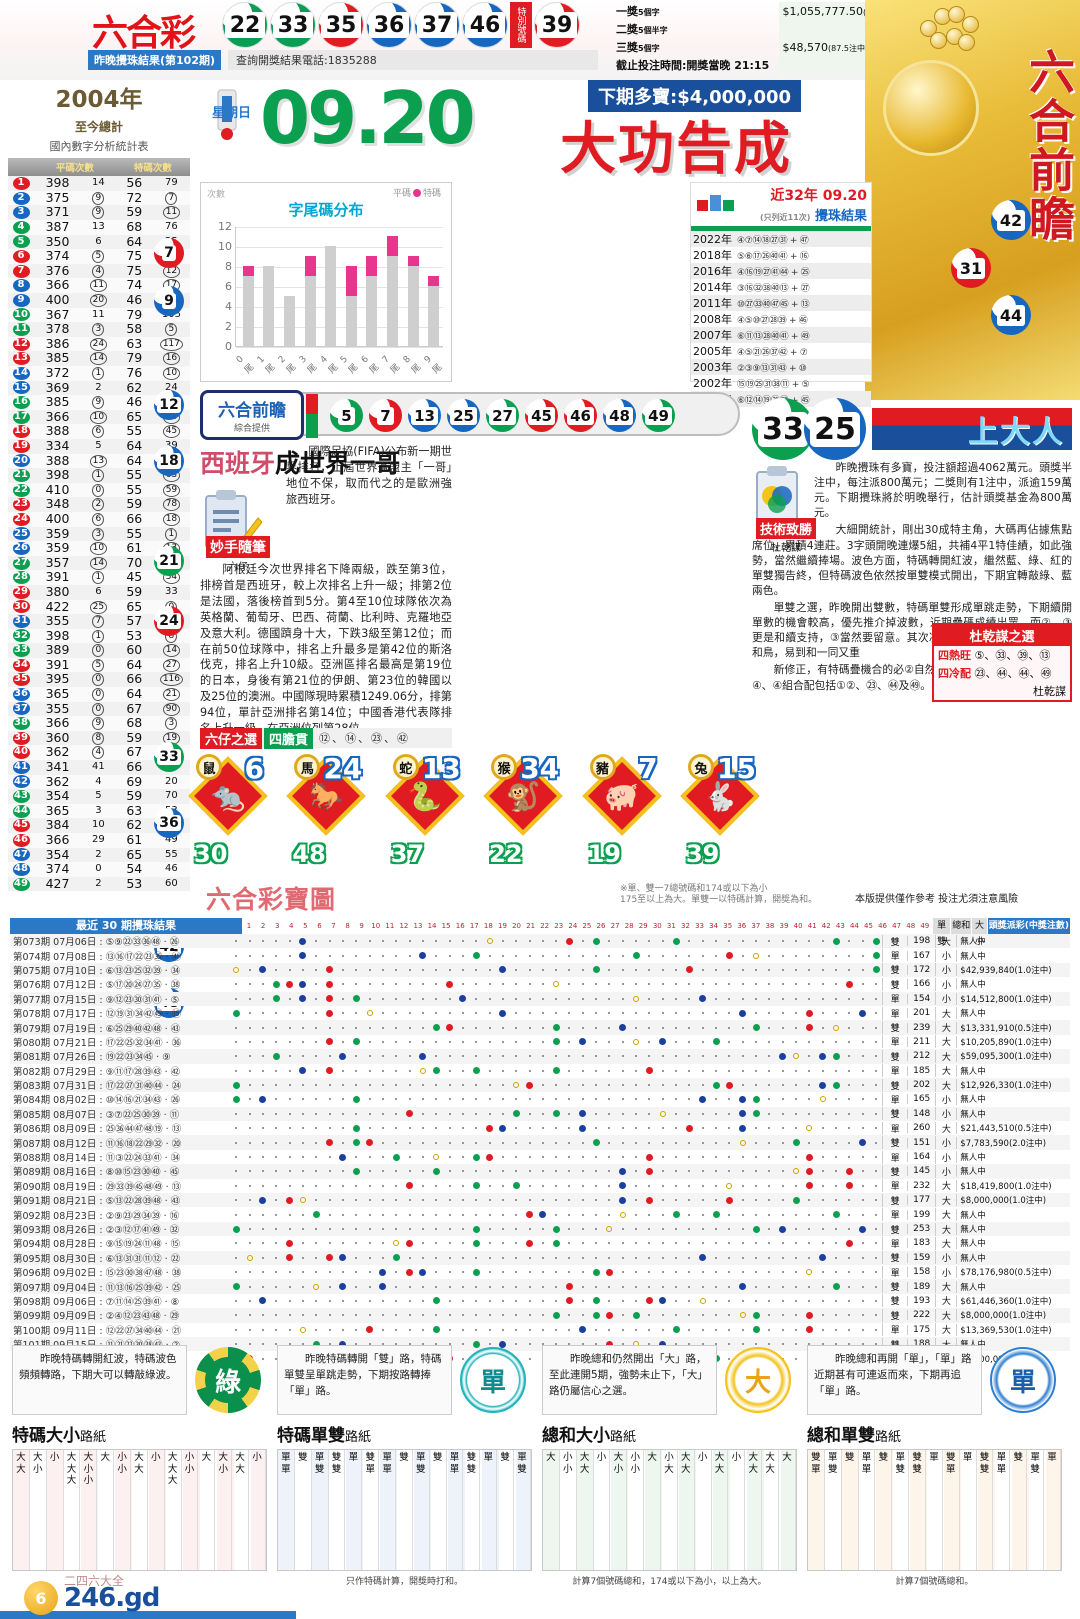 This screenshot has height=1619, width=1080. I want to click on site-logo-icon: 6, so click(41, 1598).